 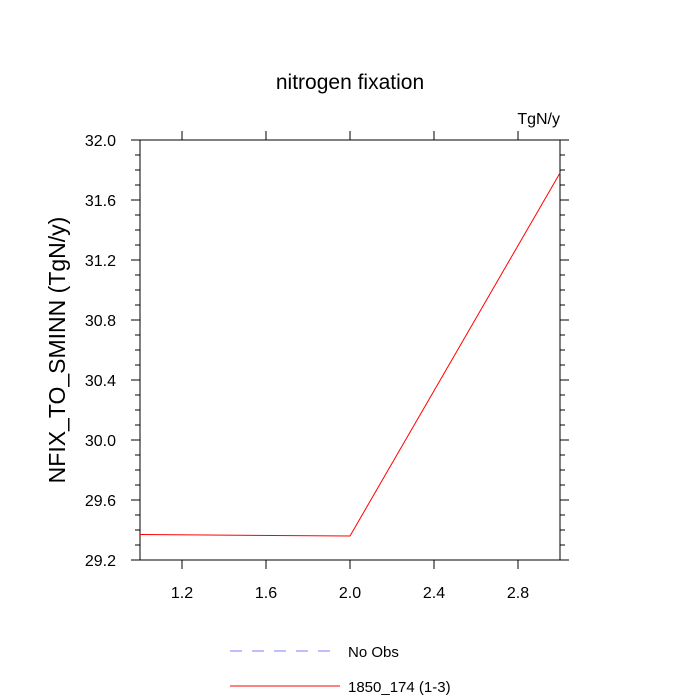 What do you see at coordinates (538, 119) in the screenshot?
I see `units-label: TgN/y` at bounding box center [538, 119].